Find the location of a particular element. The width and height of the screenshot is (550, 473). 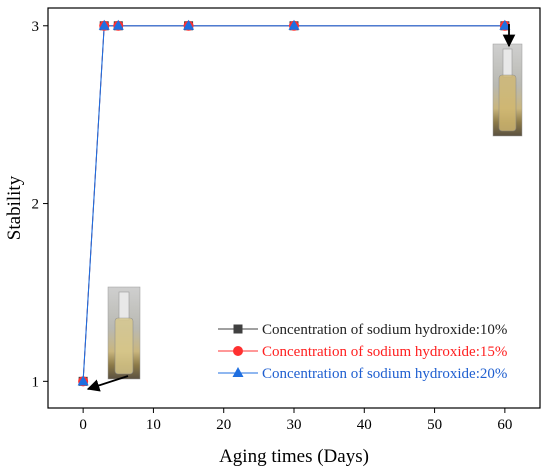

x-tick-label: 20 is located at coordinates (223, 425).